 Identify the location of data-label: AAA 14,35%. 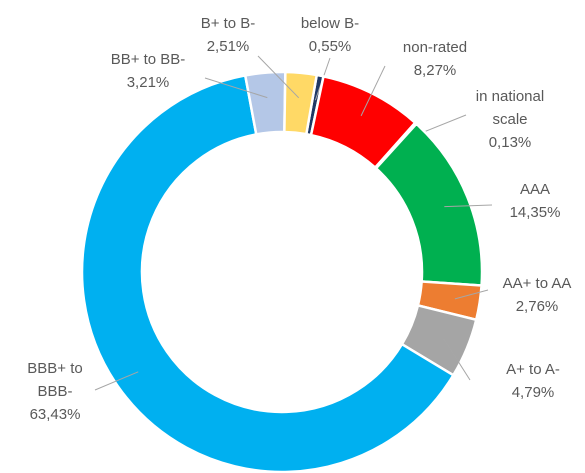
(535, 201).